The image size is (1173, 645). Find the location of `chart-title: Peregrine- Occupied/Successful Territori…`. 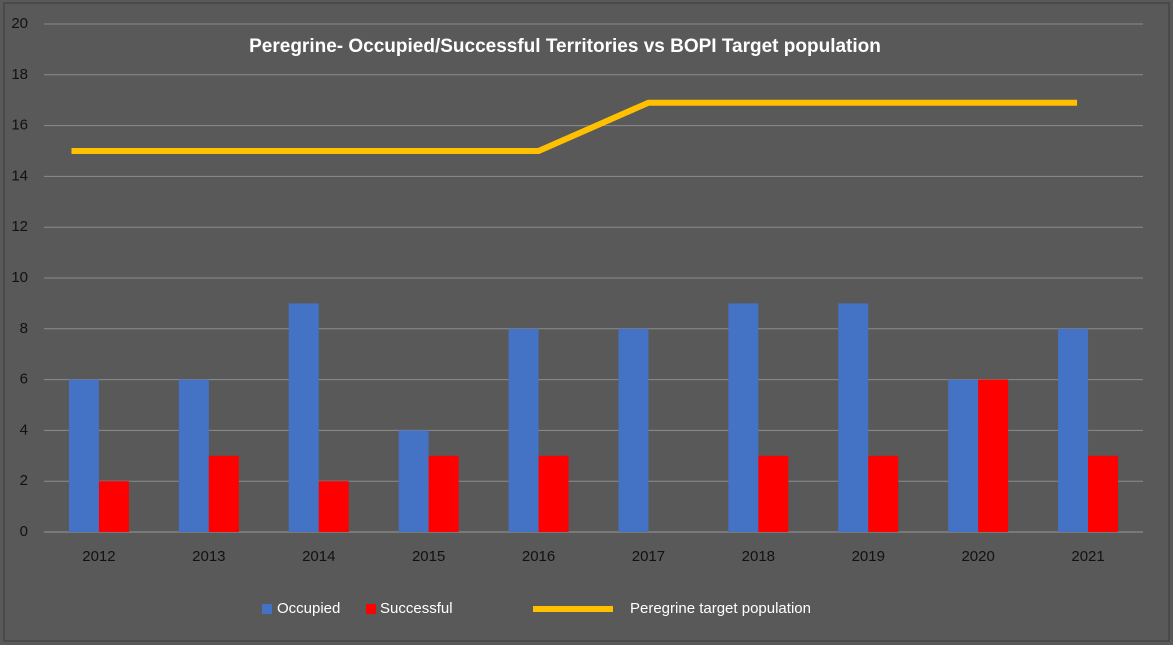

chart-title: Peregrine- Occupied/Successful Territori… is located at coordinates (565, 46).